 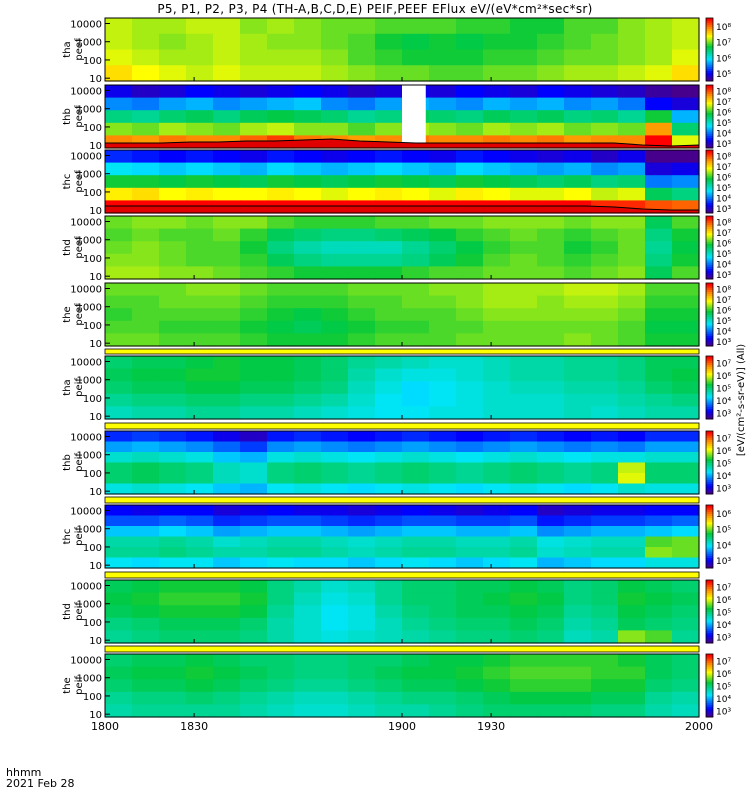 I want to click on y-tick-label: 100, so click(x=92, y=697).